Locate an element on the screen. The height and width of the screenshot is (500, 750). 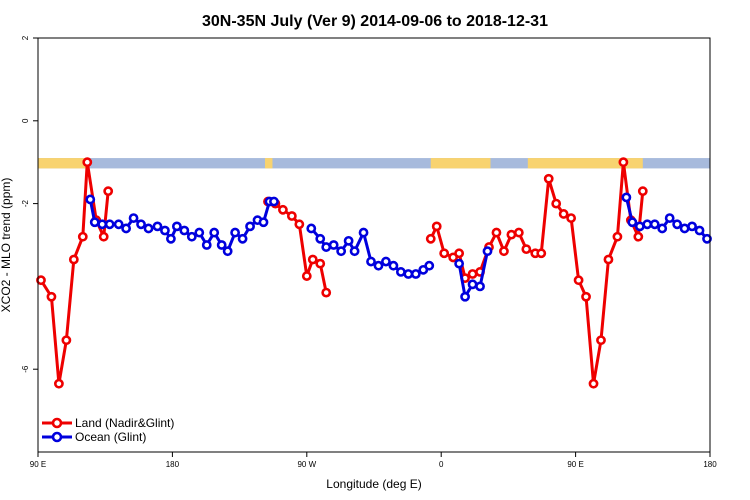
x-tick-label: 0 is located at coordinates (441, 464).